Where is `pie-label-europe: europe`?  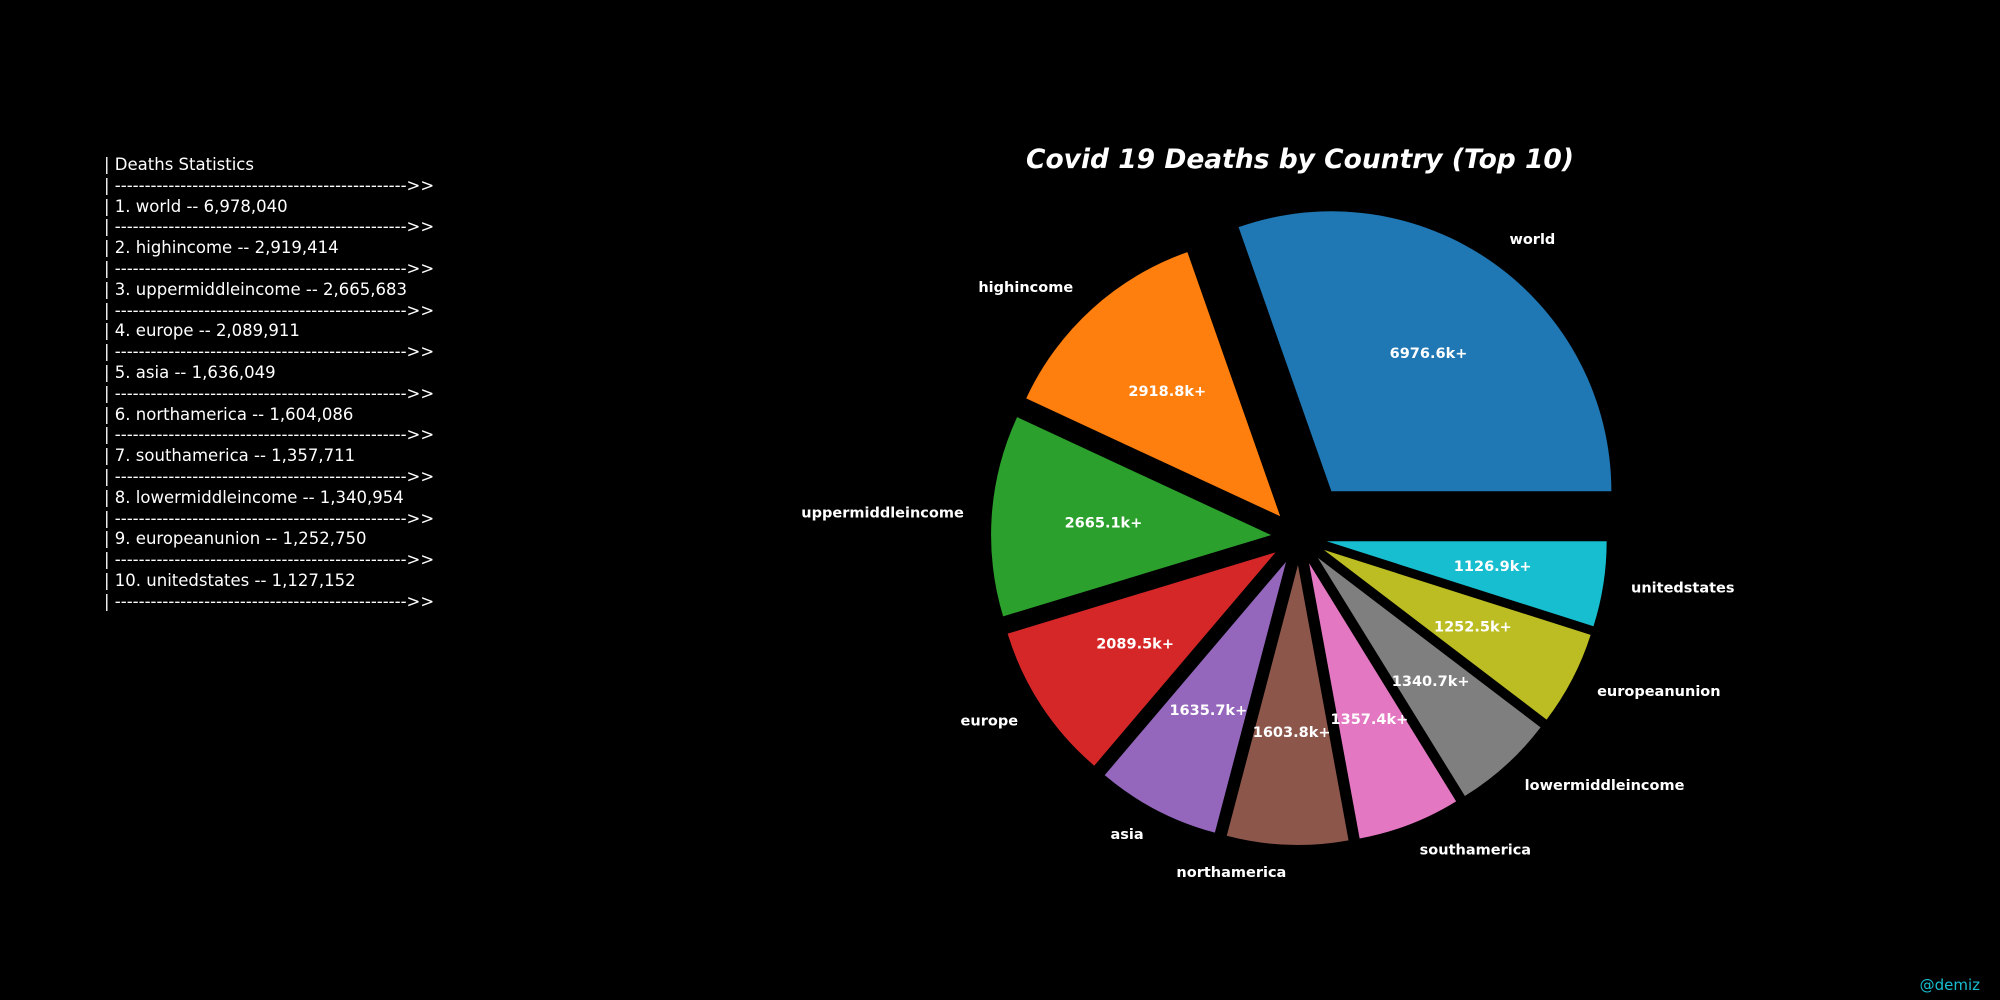 pie-label-europe: europe is located at coordinates (990, 721).